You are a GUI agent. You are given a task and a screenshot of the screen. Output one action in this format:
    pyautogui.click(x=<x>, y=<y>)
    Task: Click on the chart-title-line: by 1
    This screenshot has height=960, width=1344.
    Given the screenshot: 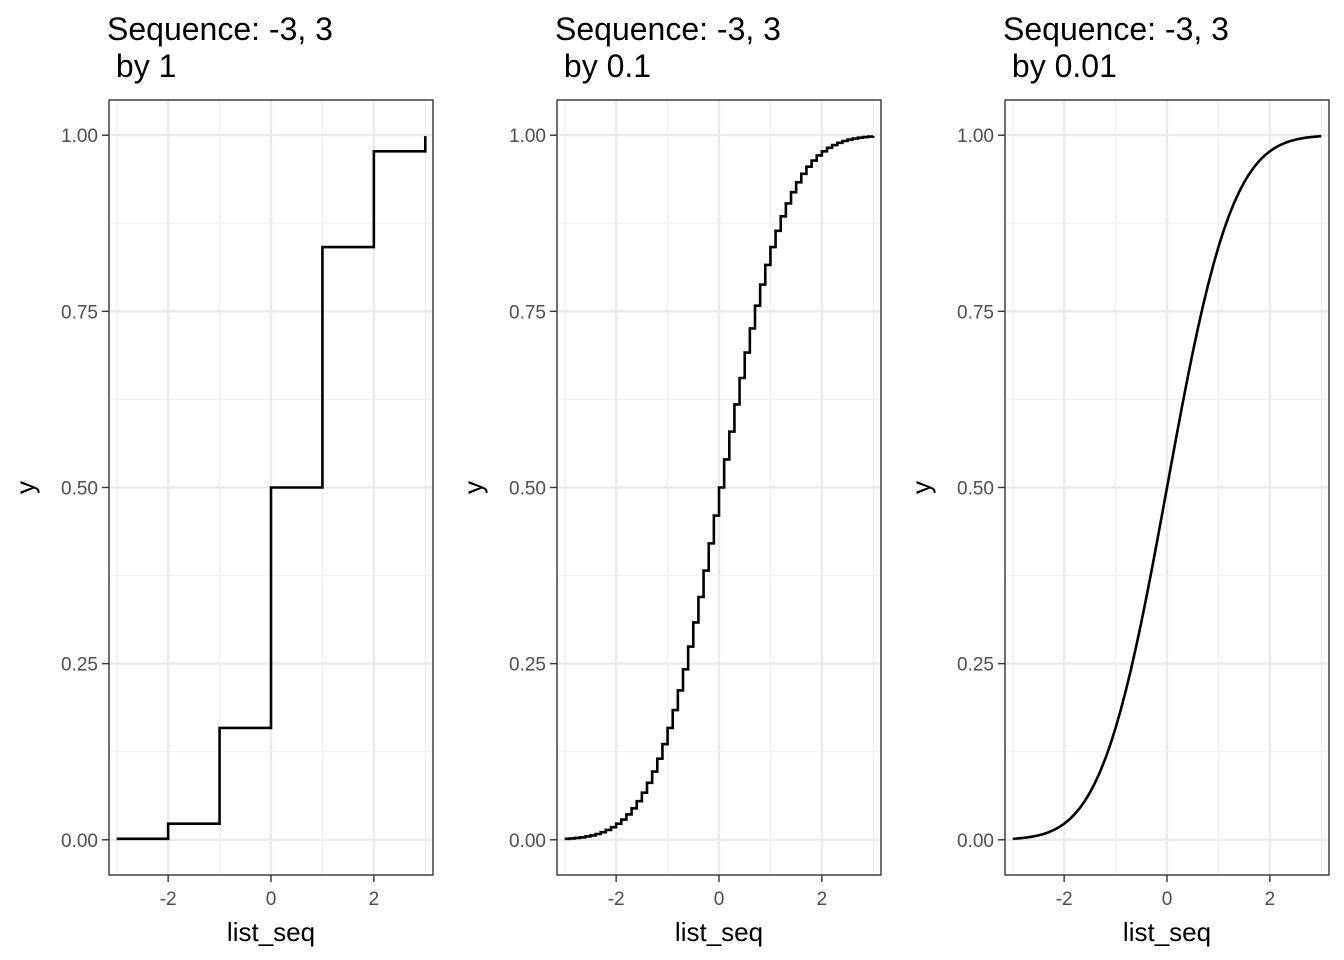 What is the action you would take?
    pyautogui.click(x=141, y=66)
    